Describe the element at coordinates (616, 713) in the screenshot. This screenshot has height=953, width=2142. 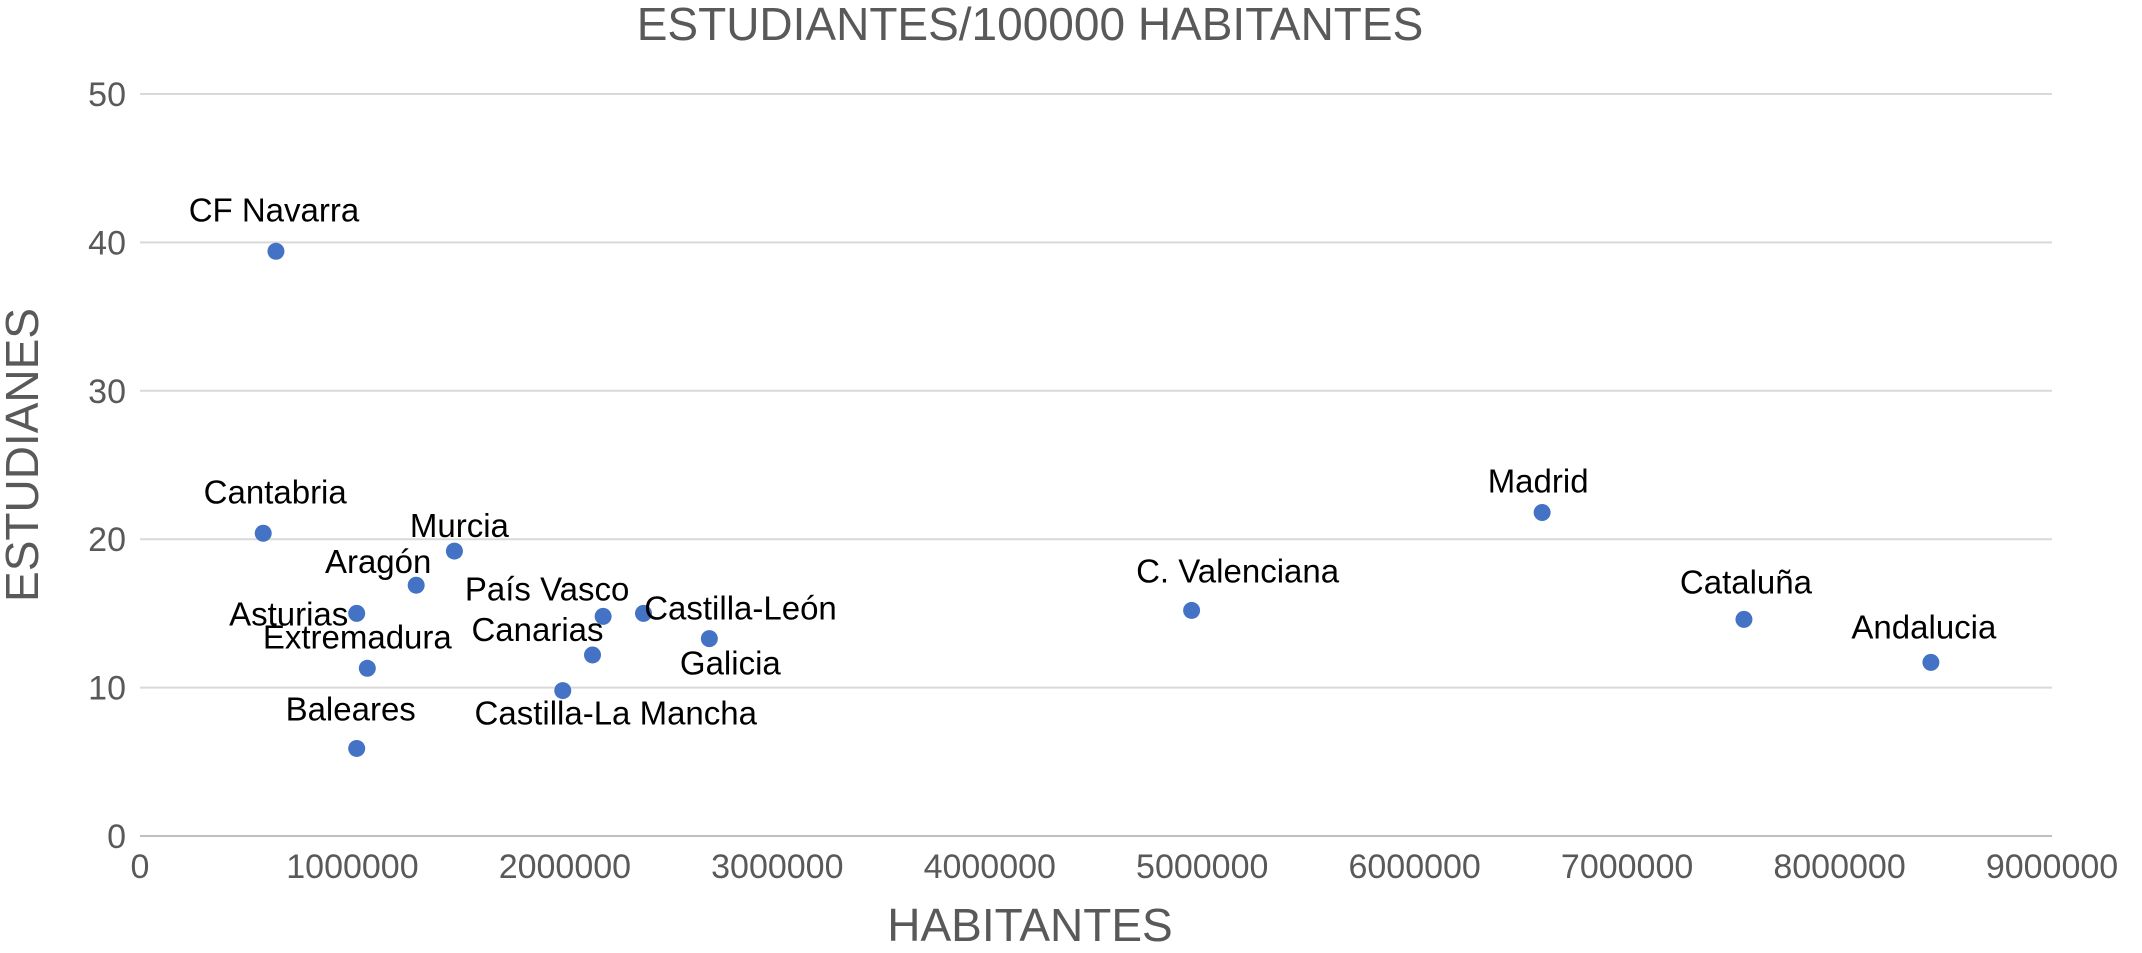
I see `data-label: Castilla-La Mancha` at that location.